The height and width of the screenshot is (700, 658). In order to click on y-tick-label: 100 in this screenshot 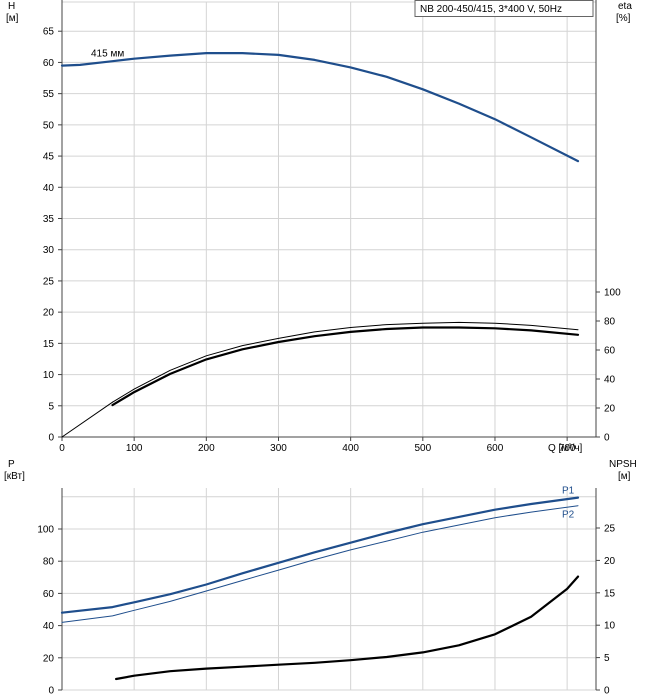, I will do `click(45, 530)`.